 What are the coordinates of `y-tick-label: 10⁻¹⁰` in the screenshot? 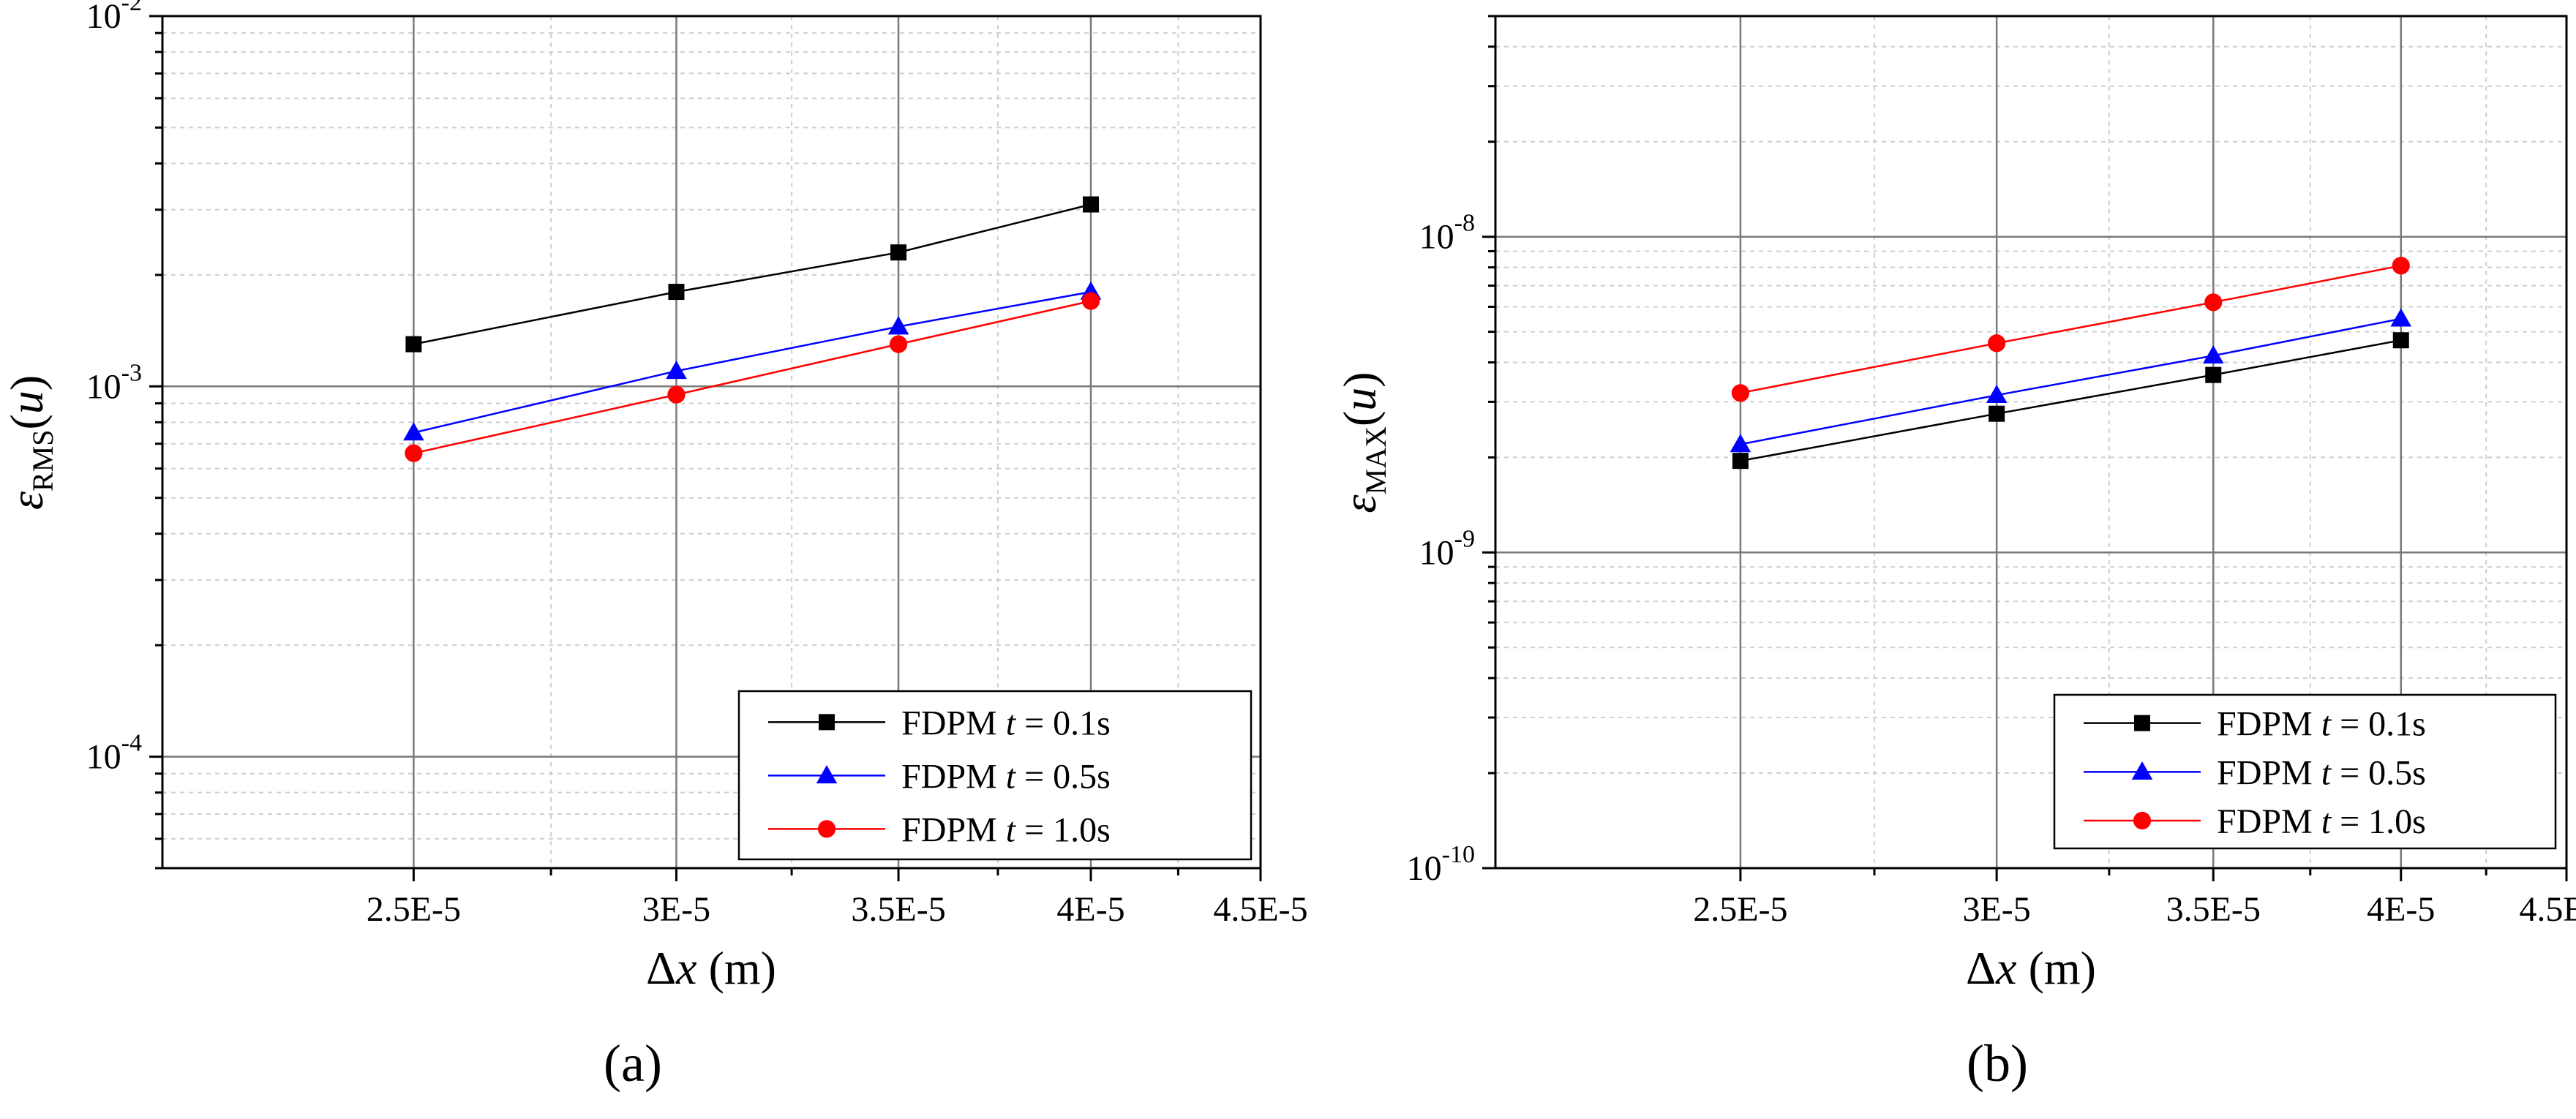 It's located at (1441, 864).